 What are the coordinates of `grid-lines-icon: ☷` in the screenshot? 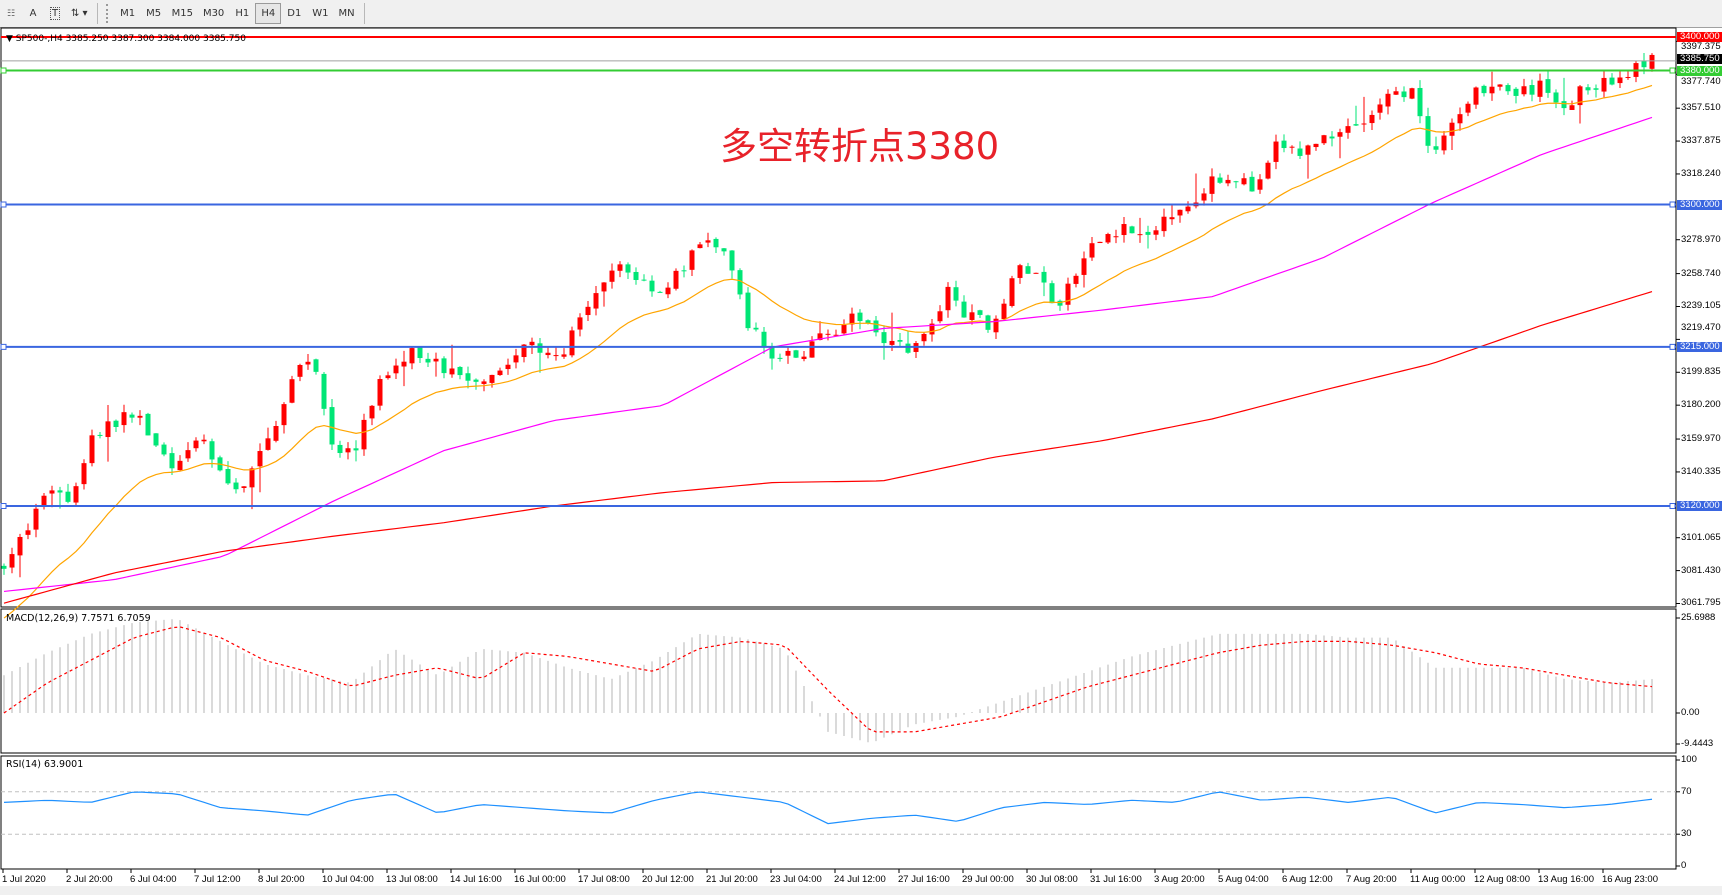 It's located at (11, 13).